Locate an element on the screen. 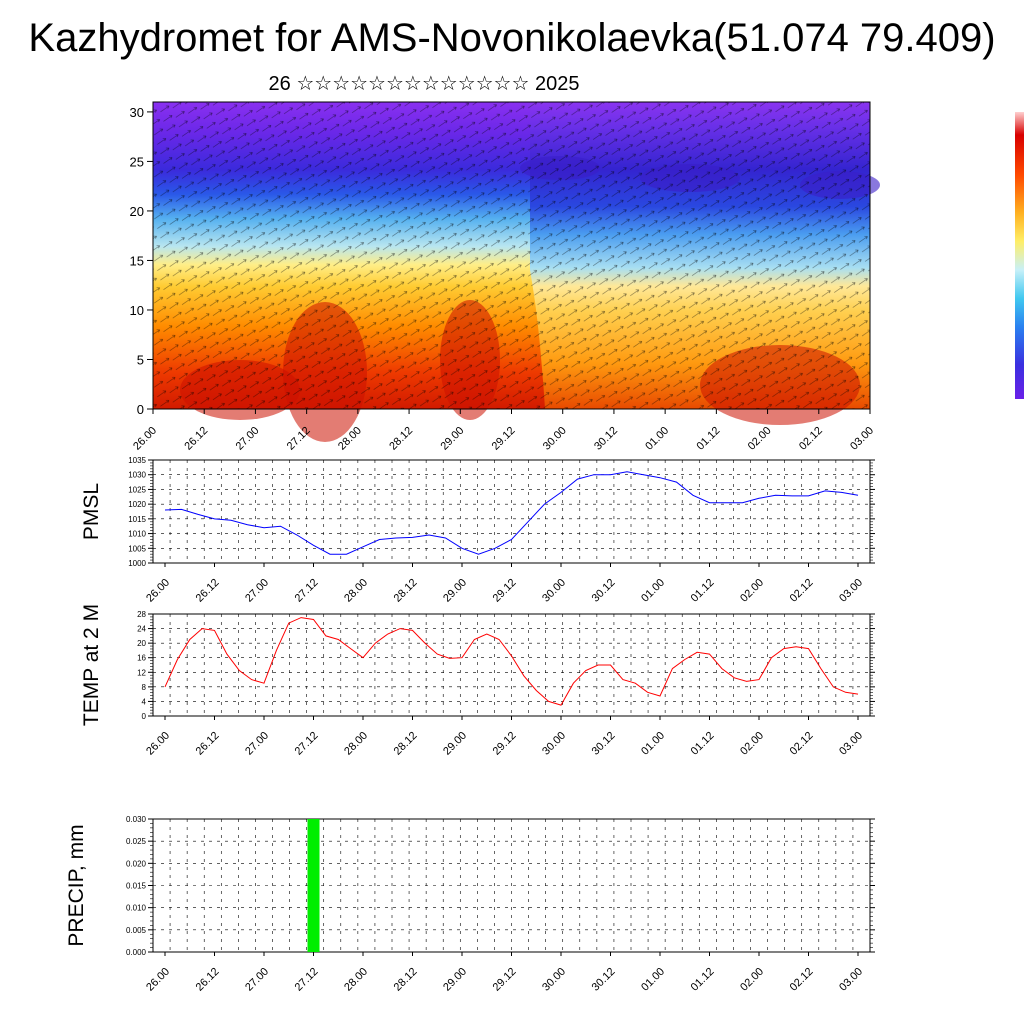 Image resolution: width=1024 pixels, height=1024 pixels. pmsl-ytick-label: 1015 is located at coordinates (137, 519).